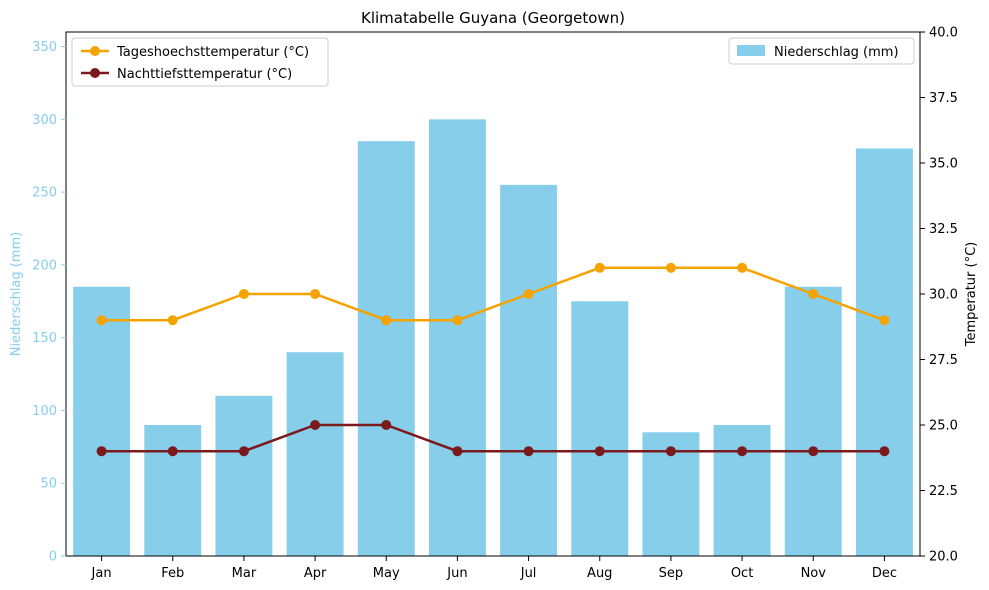  What do you see at coordinates (751, 50) in the screenshot?
I see `legend-swatch-niederschlag` at bounding box center [751, 50].